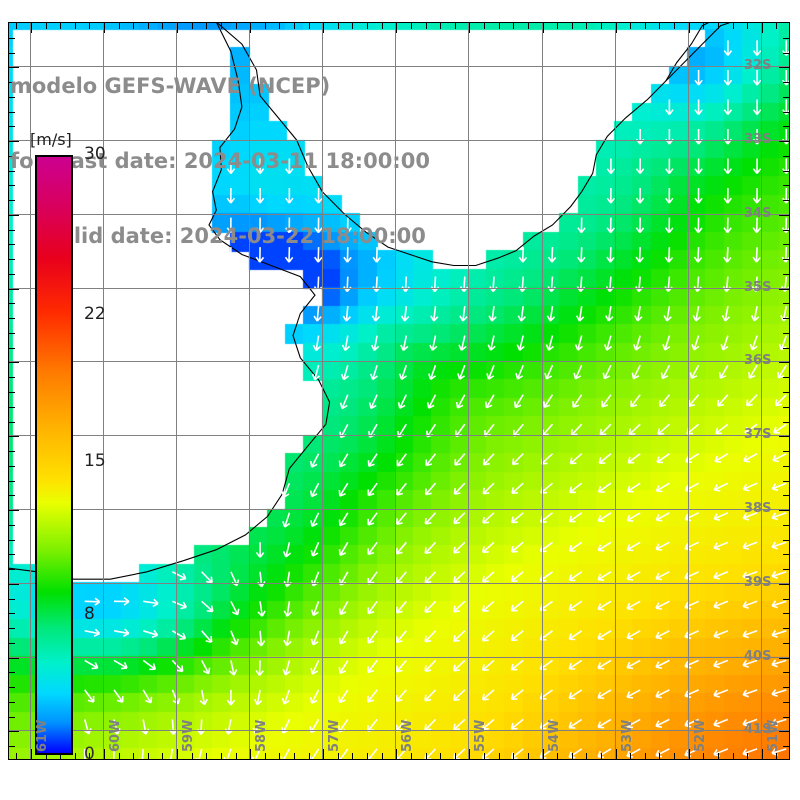  I want to click on graticule-parallel-35S, so click(399, 288).